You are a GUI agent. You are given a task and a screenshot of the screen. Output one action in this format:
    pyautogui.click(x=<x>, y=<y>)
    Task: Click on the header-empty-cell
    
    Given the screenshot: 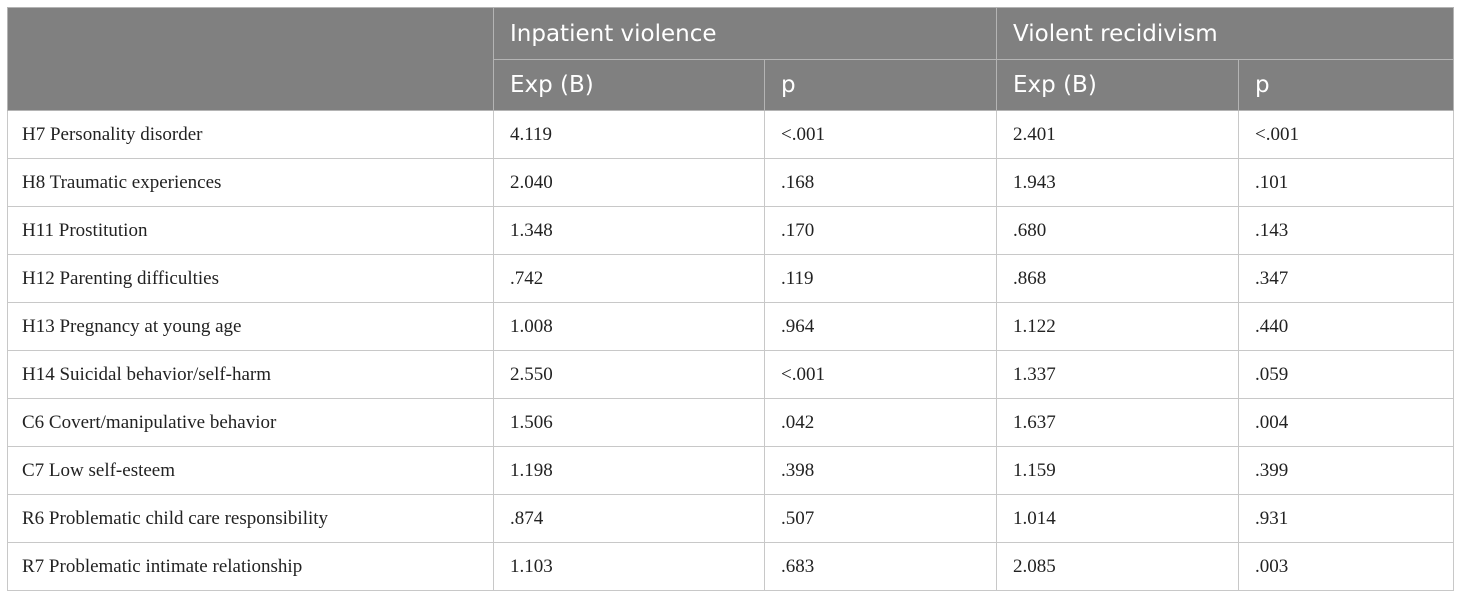 What is the action you would take?
    pyautogui.click(x=250, y=59)
    